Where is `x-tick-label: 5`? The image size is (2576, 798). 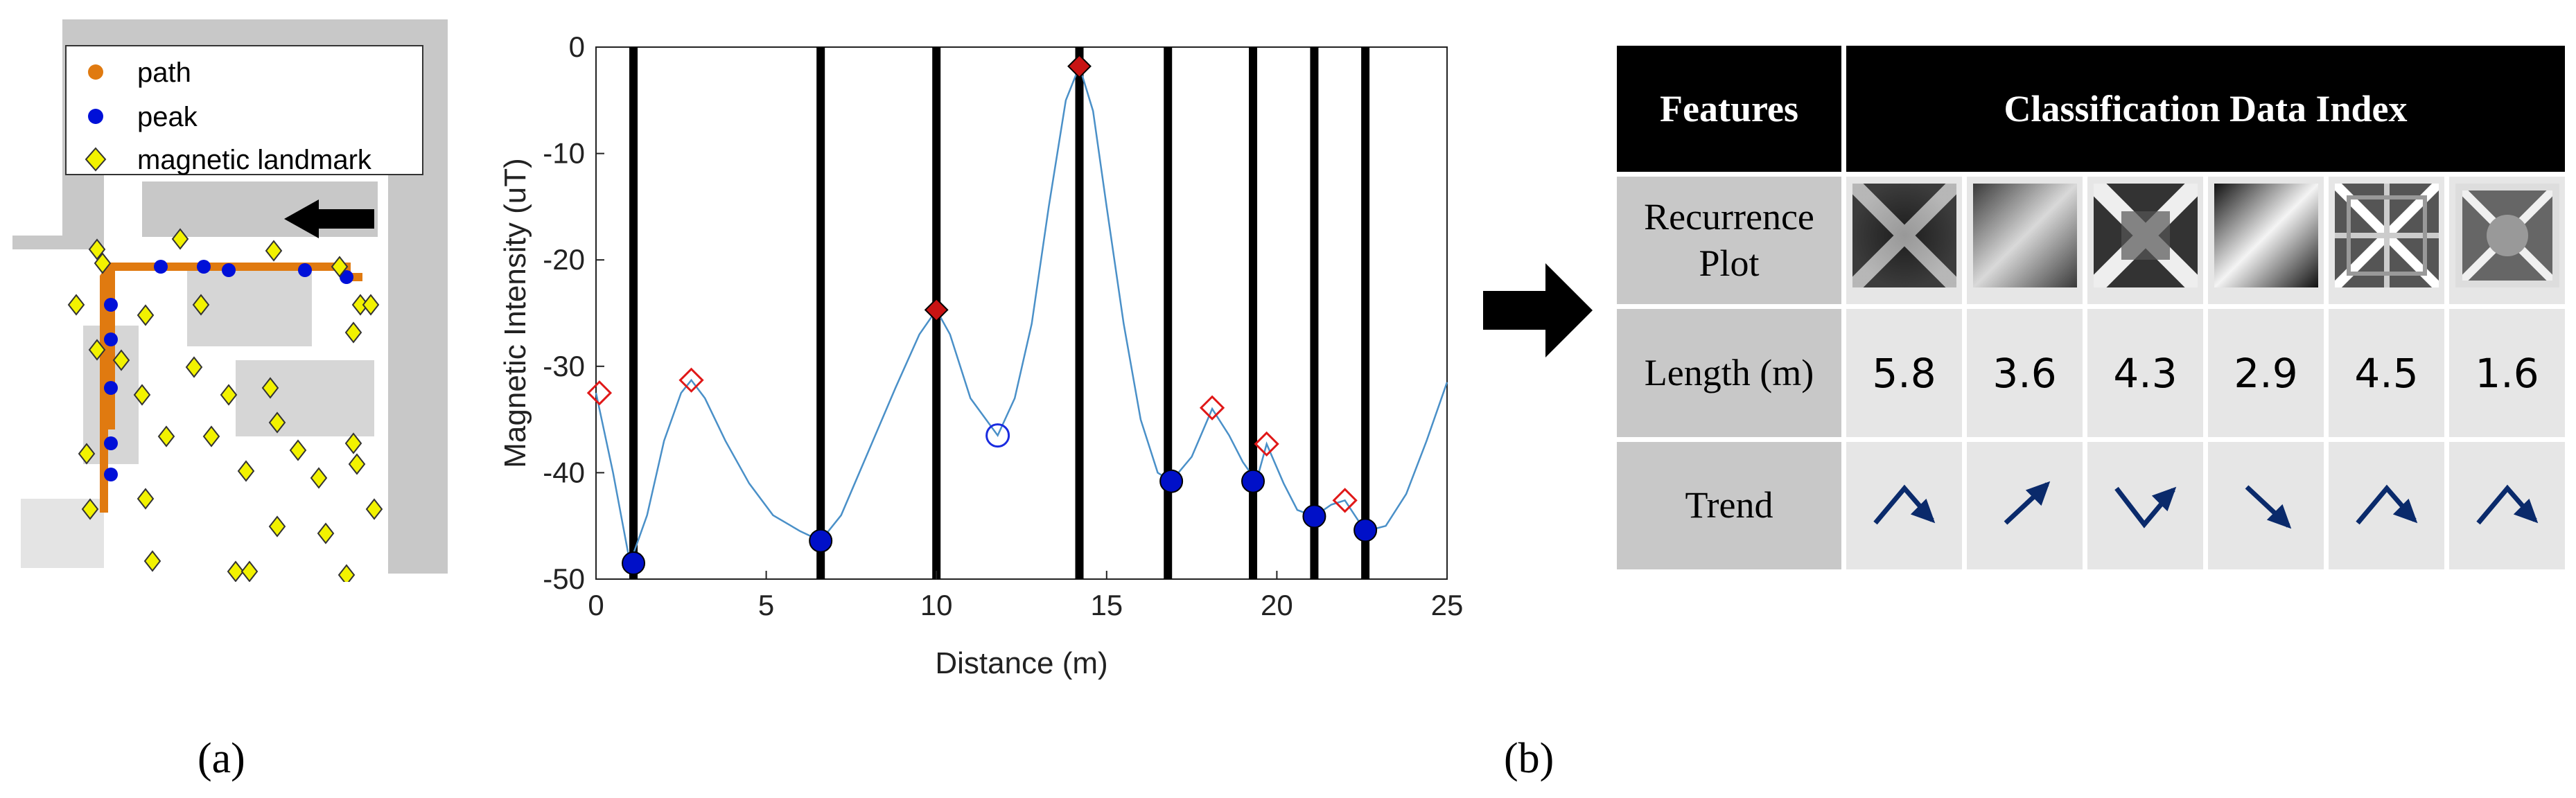
x-tick-label: 5 is located at coordinates (766, 605).